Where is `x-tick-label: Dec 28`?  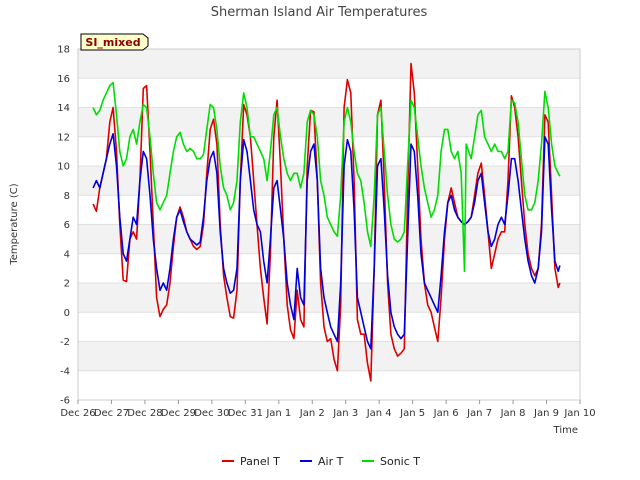 x-tick-label: Dec 28 is located at coordinates (144, 413).